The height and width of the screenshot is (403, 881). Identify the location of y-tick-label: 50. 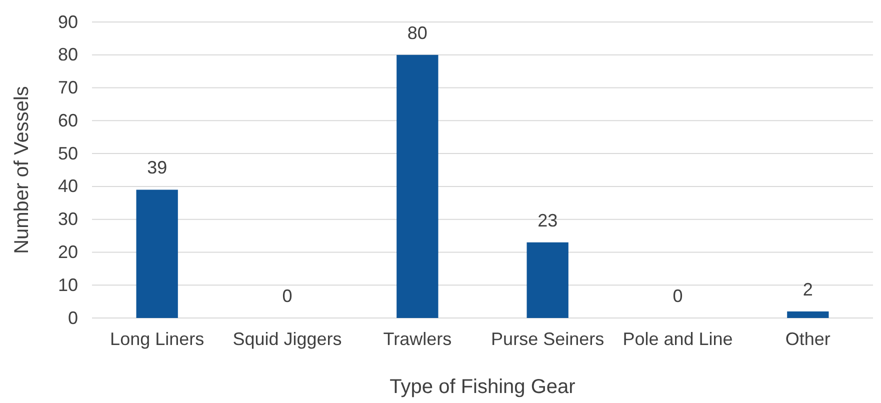
(68, 153).